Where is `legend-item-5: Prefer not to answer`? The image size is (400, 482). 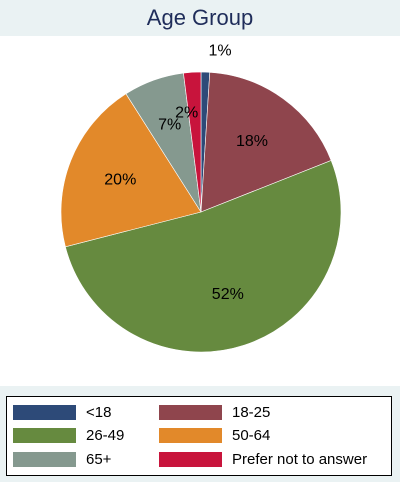
legend-item-5: Prefer not to answer is located at coordinates (274, 459).